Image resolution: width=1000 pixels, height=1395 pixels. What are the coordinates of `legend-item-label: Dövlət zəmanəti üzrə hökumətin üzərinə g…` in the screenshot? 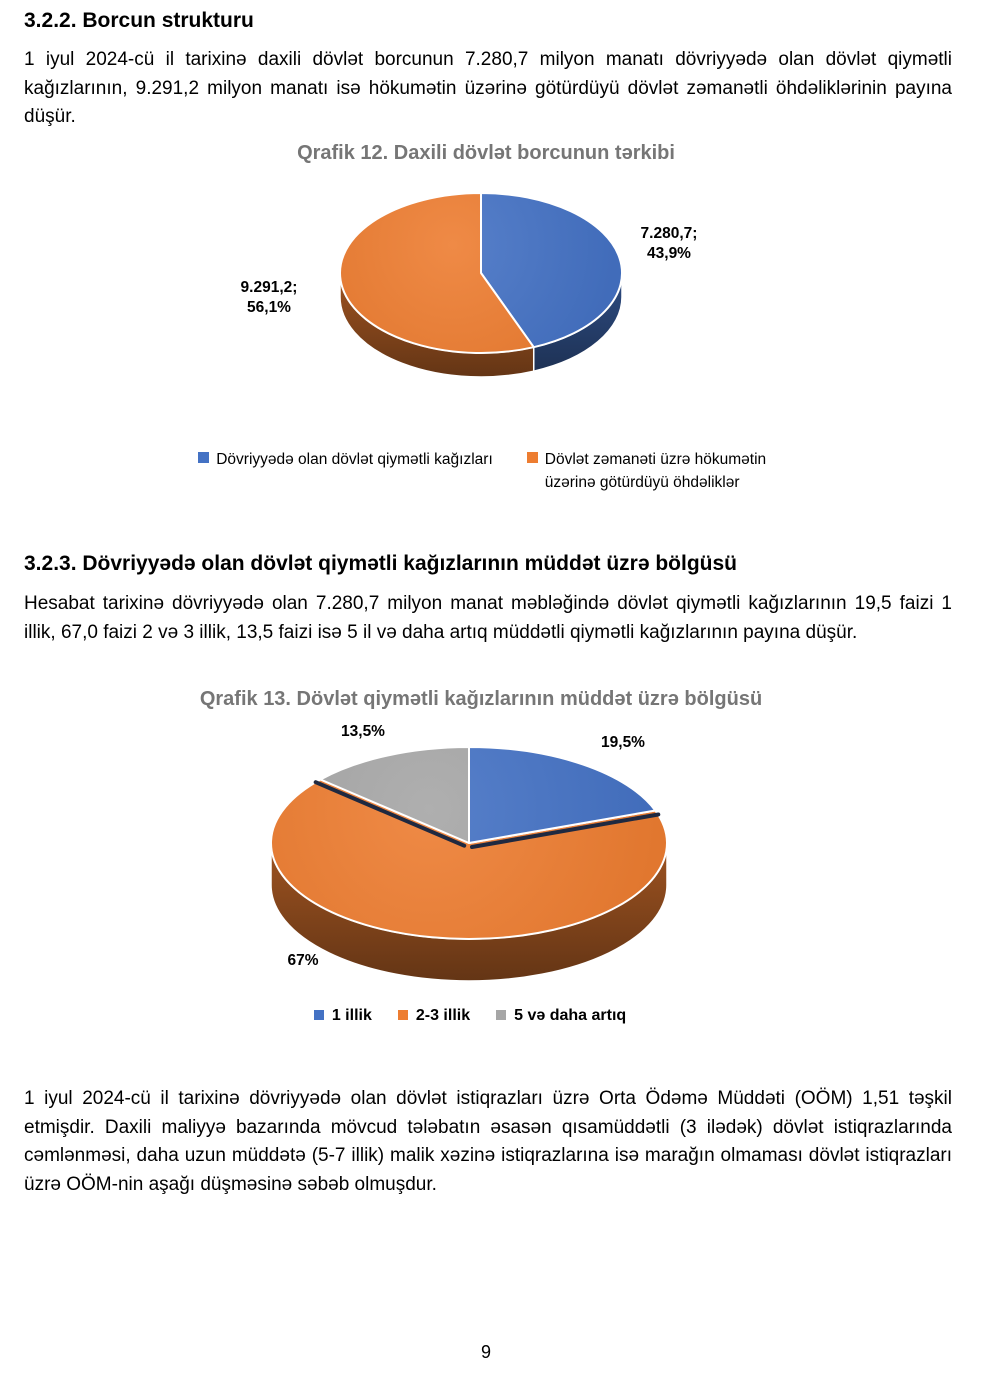 It's located at (655, 471).